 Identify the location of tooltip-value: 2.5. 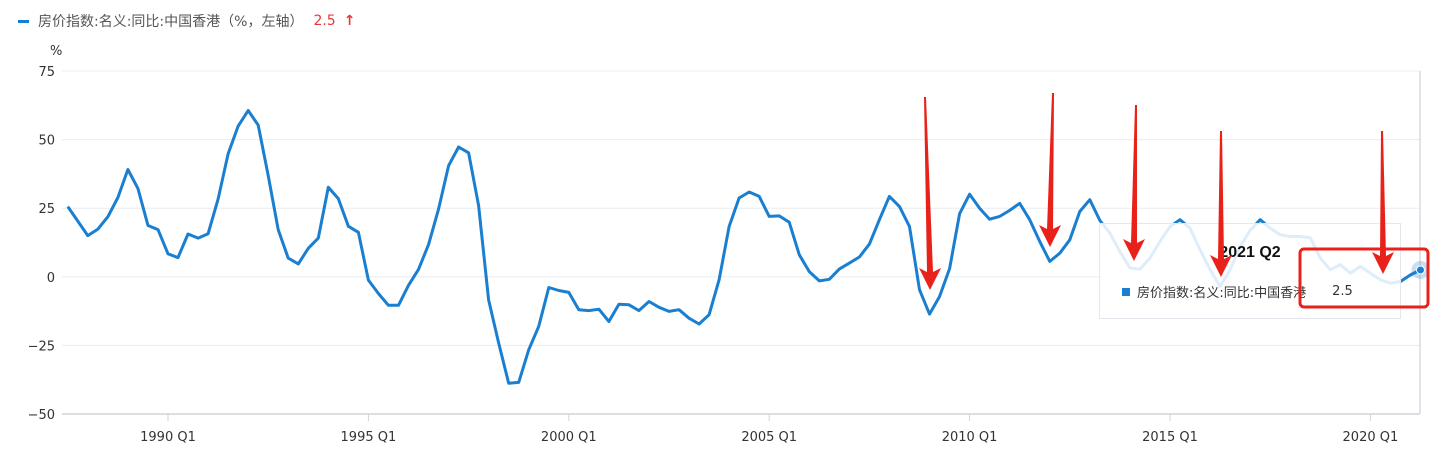
(1342, 291).